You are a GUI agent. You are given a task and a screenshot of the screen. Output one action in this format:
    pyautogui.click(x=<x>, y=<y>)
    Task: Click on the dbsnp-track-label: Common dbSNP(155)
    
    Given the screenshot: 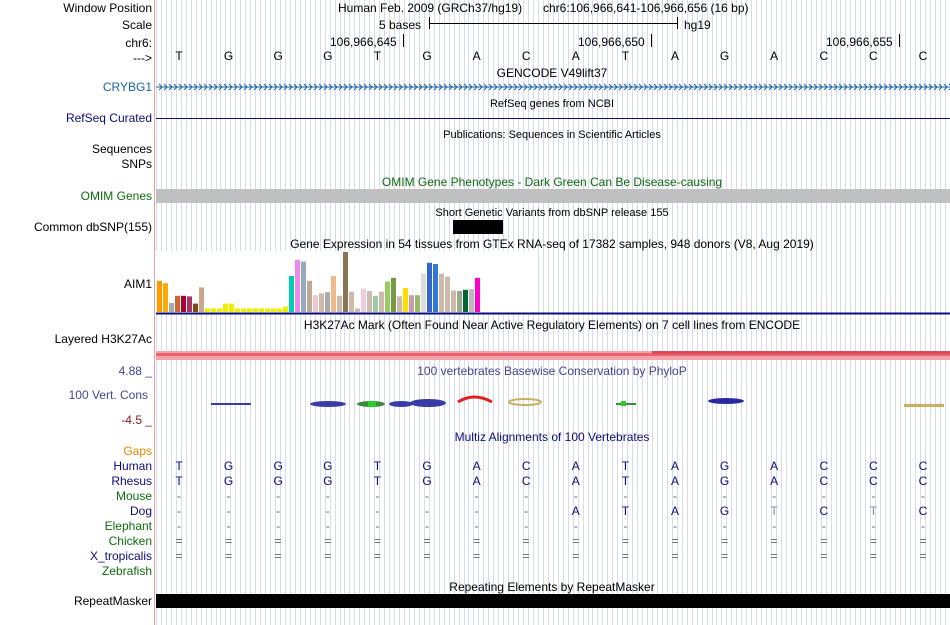 What is the action you would take?
    pyautogui.click(x=92, y=227)
    